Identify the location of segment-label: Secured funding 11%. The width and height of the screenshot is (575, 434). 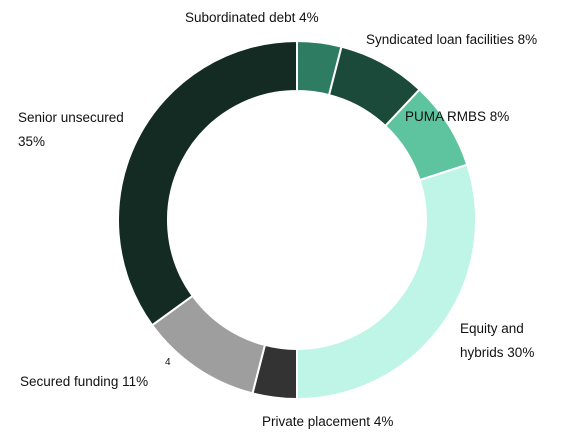
(105, 382).